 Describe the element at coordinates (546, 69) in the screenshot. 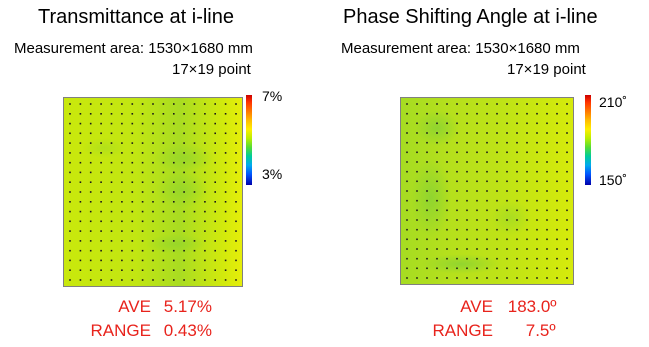

I see `point-count-label: 17×19 point` at that location.